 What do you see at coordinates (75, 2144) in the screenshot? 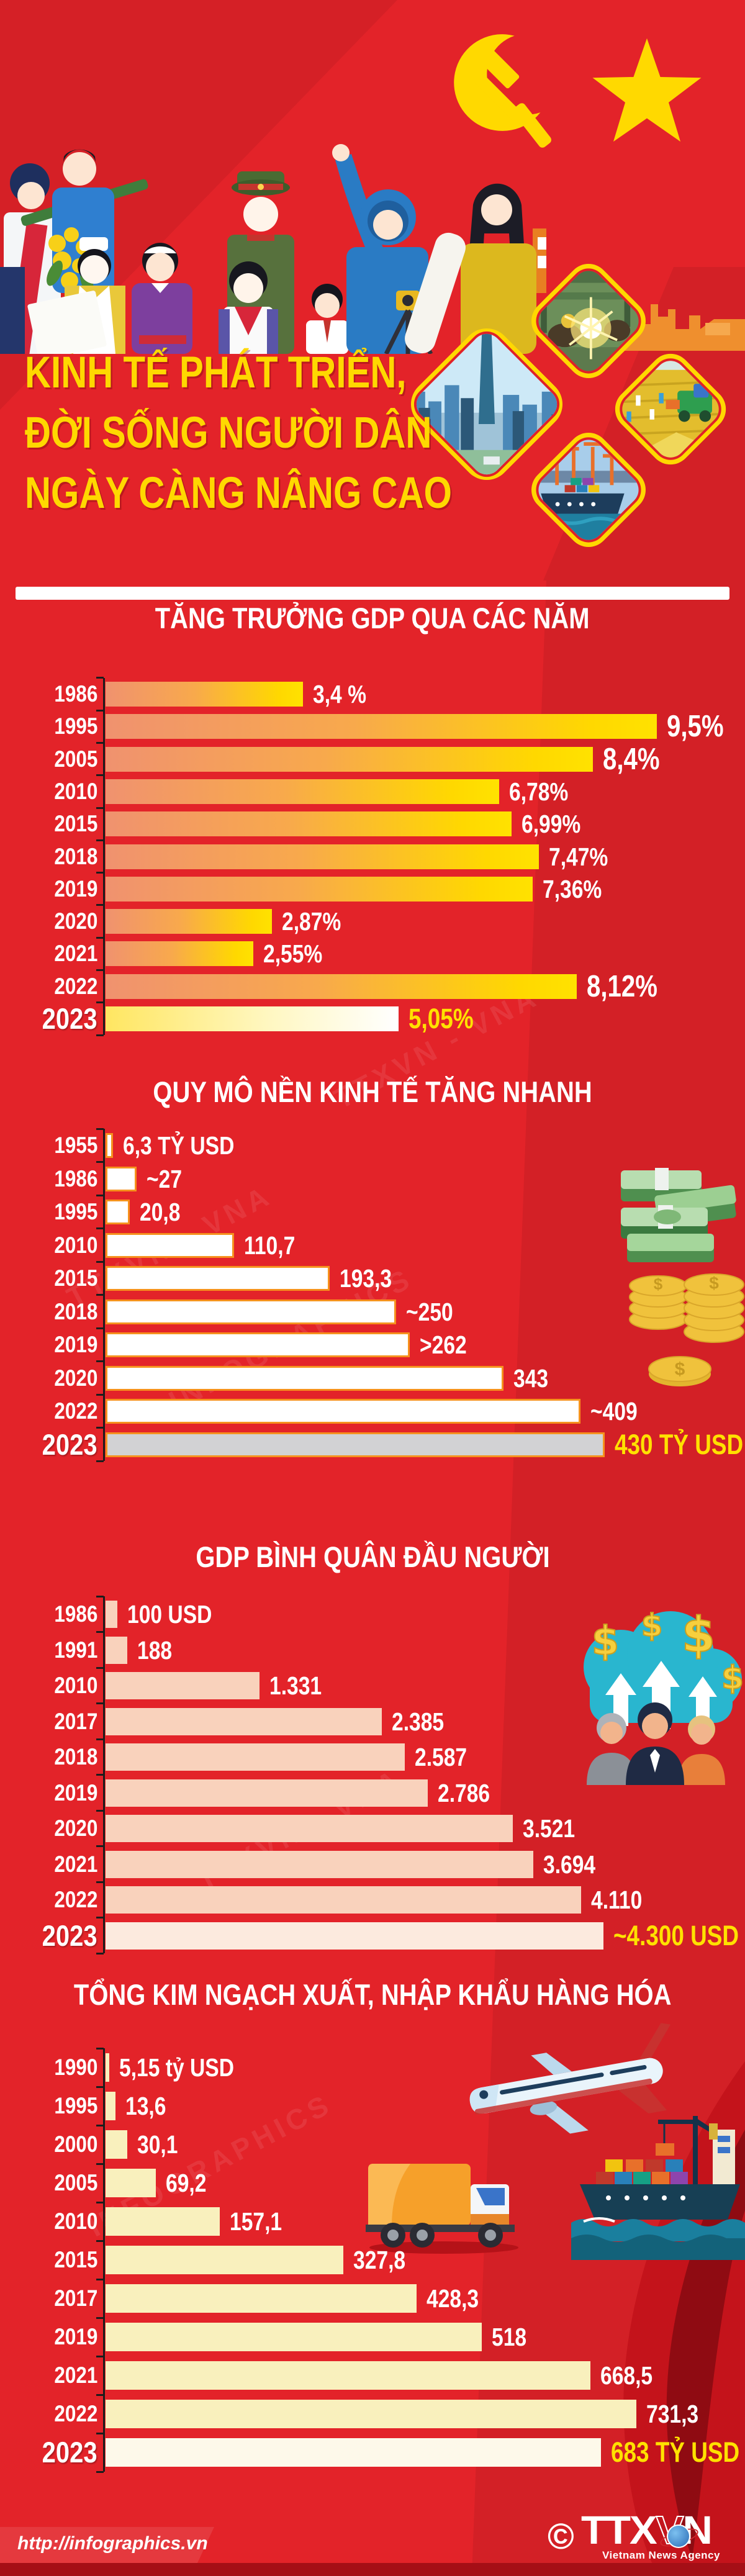
I see `year-label: 2000` at bounding box center [75, 2144].